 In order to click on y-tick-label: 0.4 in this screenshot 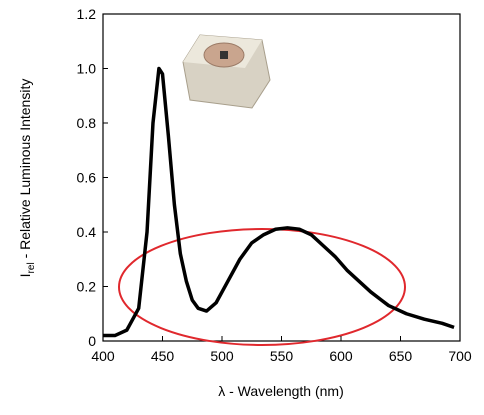, I will do `click(87, 232)`.